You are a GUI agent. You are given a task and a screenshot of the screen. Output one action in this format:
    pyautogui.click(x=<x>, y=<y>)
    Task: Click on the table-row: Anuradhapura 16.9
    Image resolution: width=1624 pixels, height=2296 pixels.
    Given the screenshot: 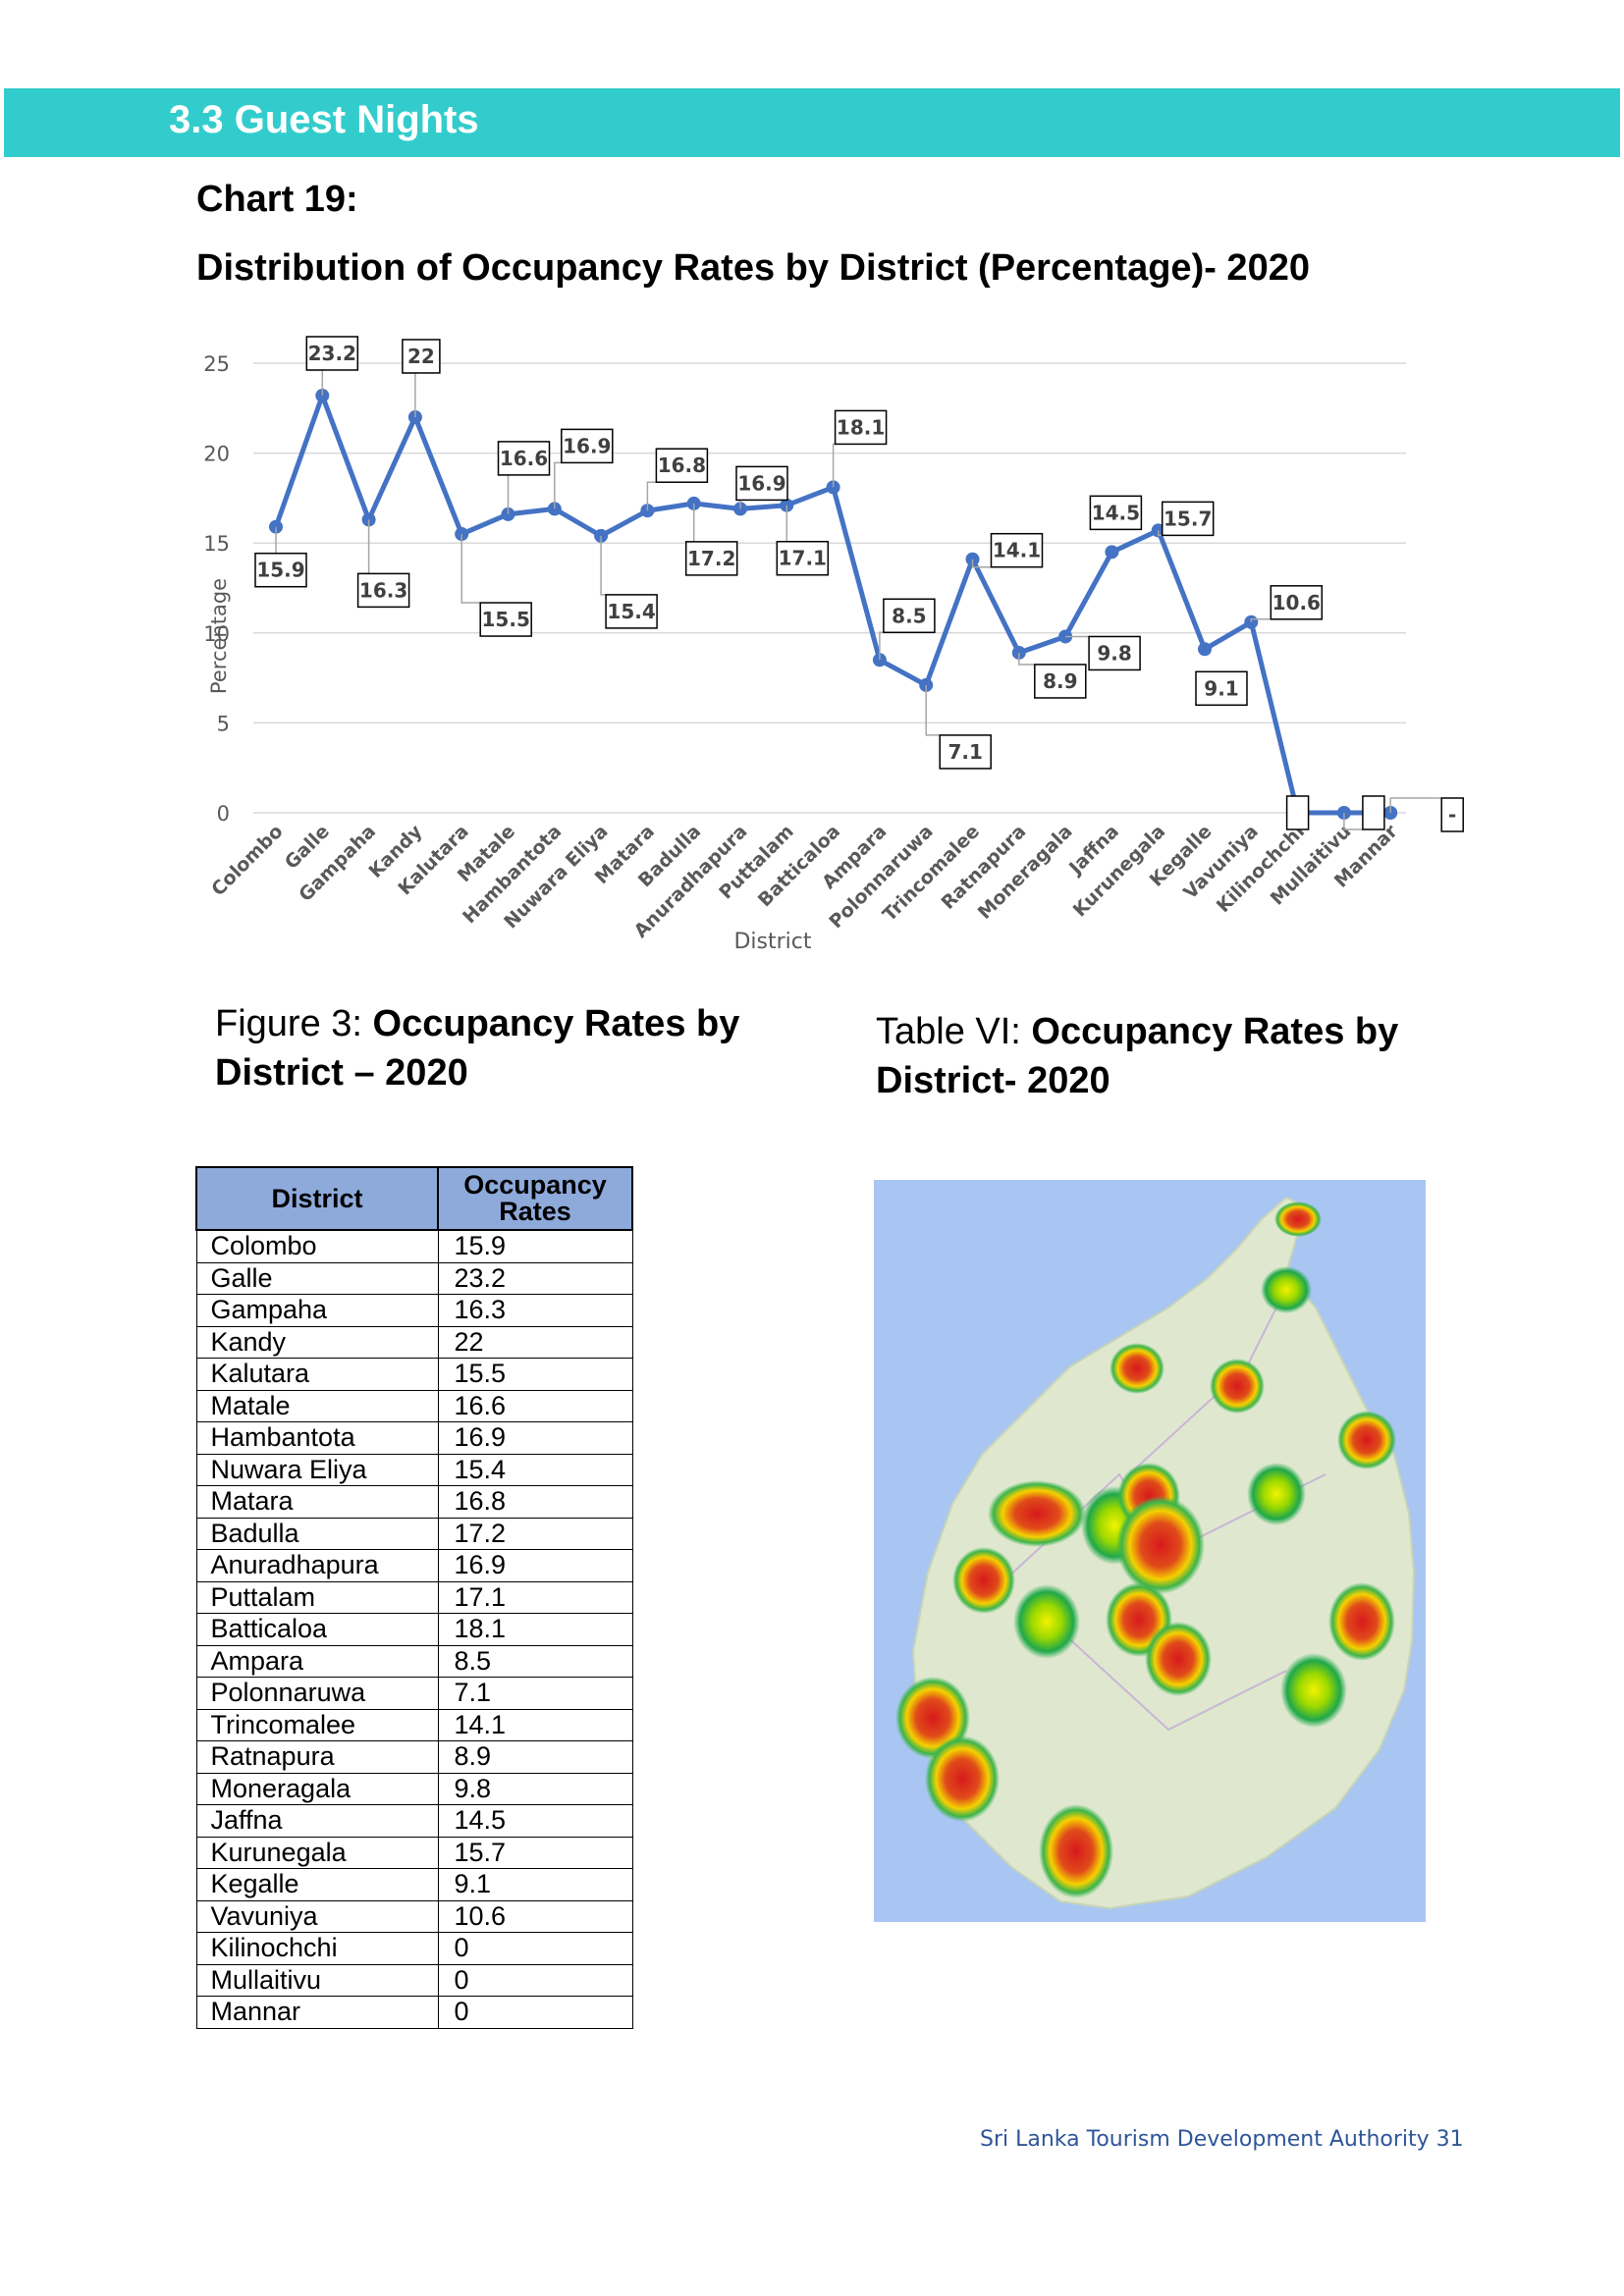 What is the action you would take?
    pyautogui.click(x=414, y=1566)
    